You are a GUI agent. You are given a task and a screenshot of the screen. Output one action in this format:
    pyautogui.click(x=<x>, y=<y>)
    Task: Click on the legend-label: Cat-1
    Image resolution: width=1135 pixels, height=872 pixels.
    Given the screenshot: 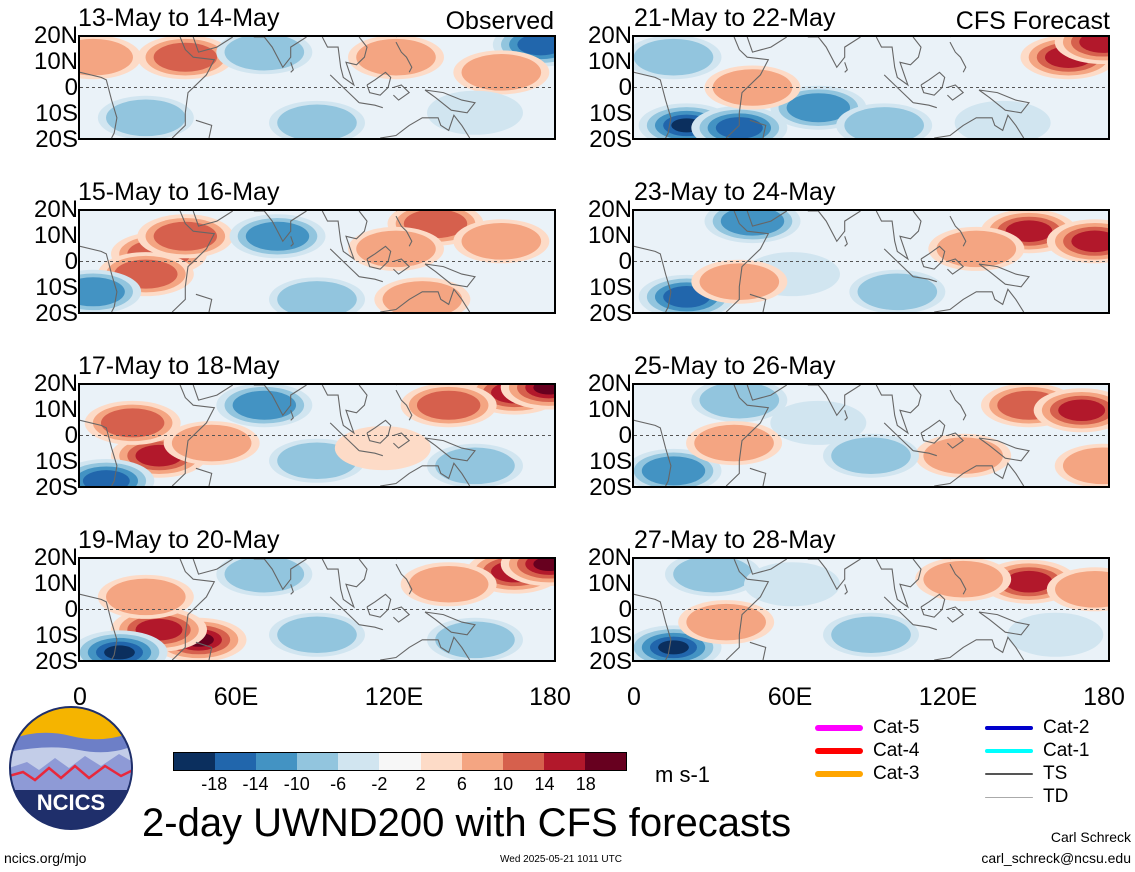 What is the action you would take?
    pyautogui.click(x=1066, y=750)
    